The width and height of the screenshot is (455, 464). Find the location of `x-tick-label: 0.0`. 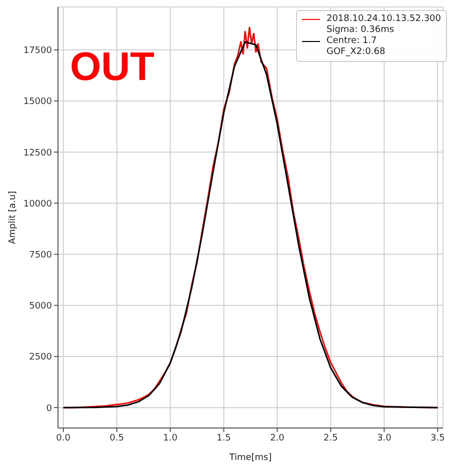

x-tick-label: 0.0 is located at coordinates (63, 438).